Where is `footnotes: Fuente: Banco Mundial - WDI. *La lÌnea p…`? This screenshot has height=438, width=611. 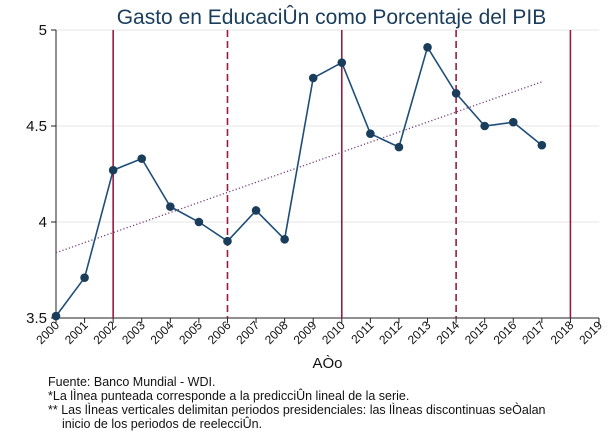
footnotes: Fuente: Banco Mundial - WDI. *La lÌnea p… is located at coordinates (328, 403).